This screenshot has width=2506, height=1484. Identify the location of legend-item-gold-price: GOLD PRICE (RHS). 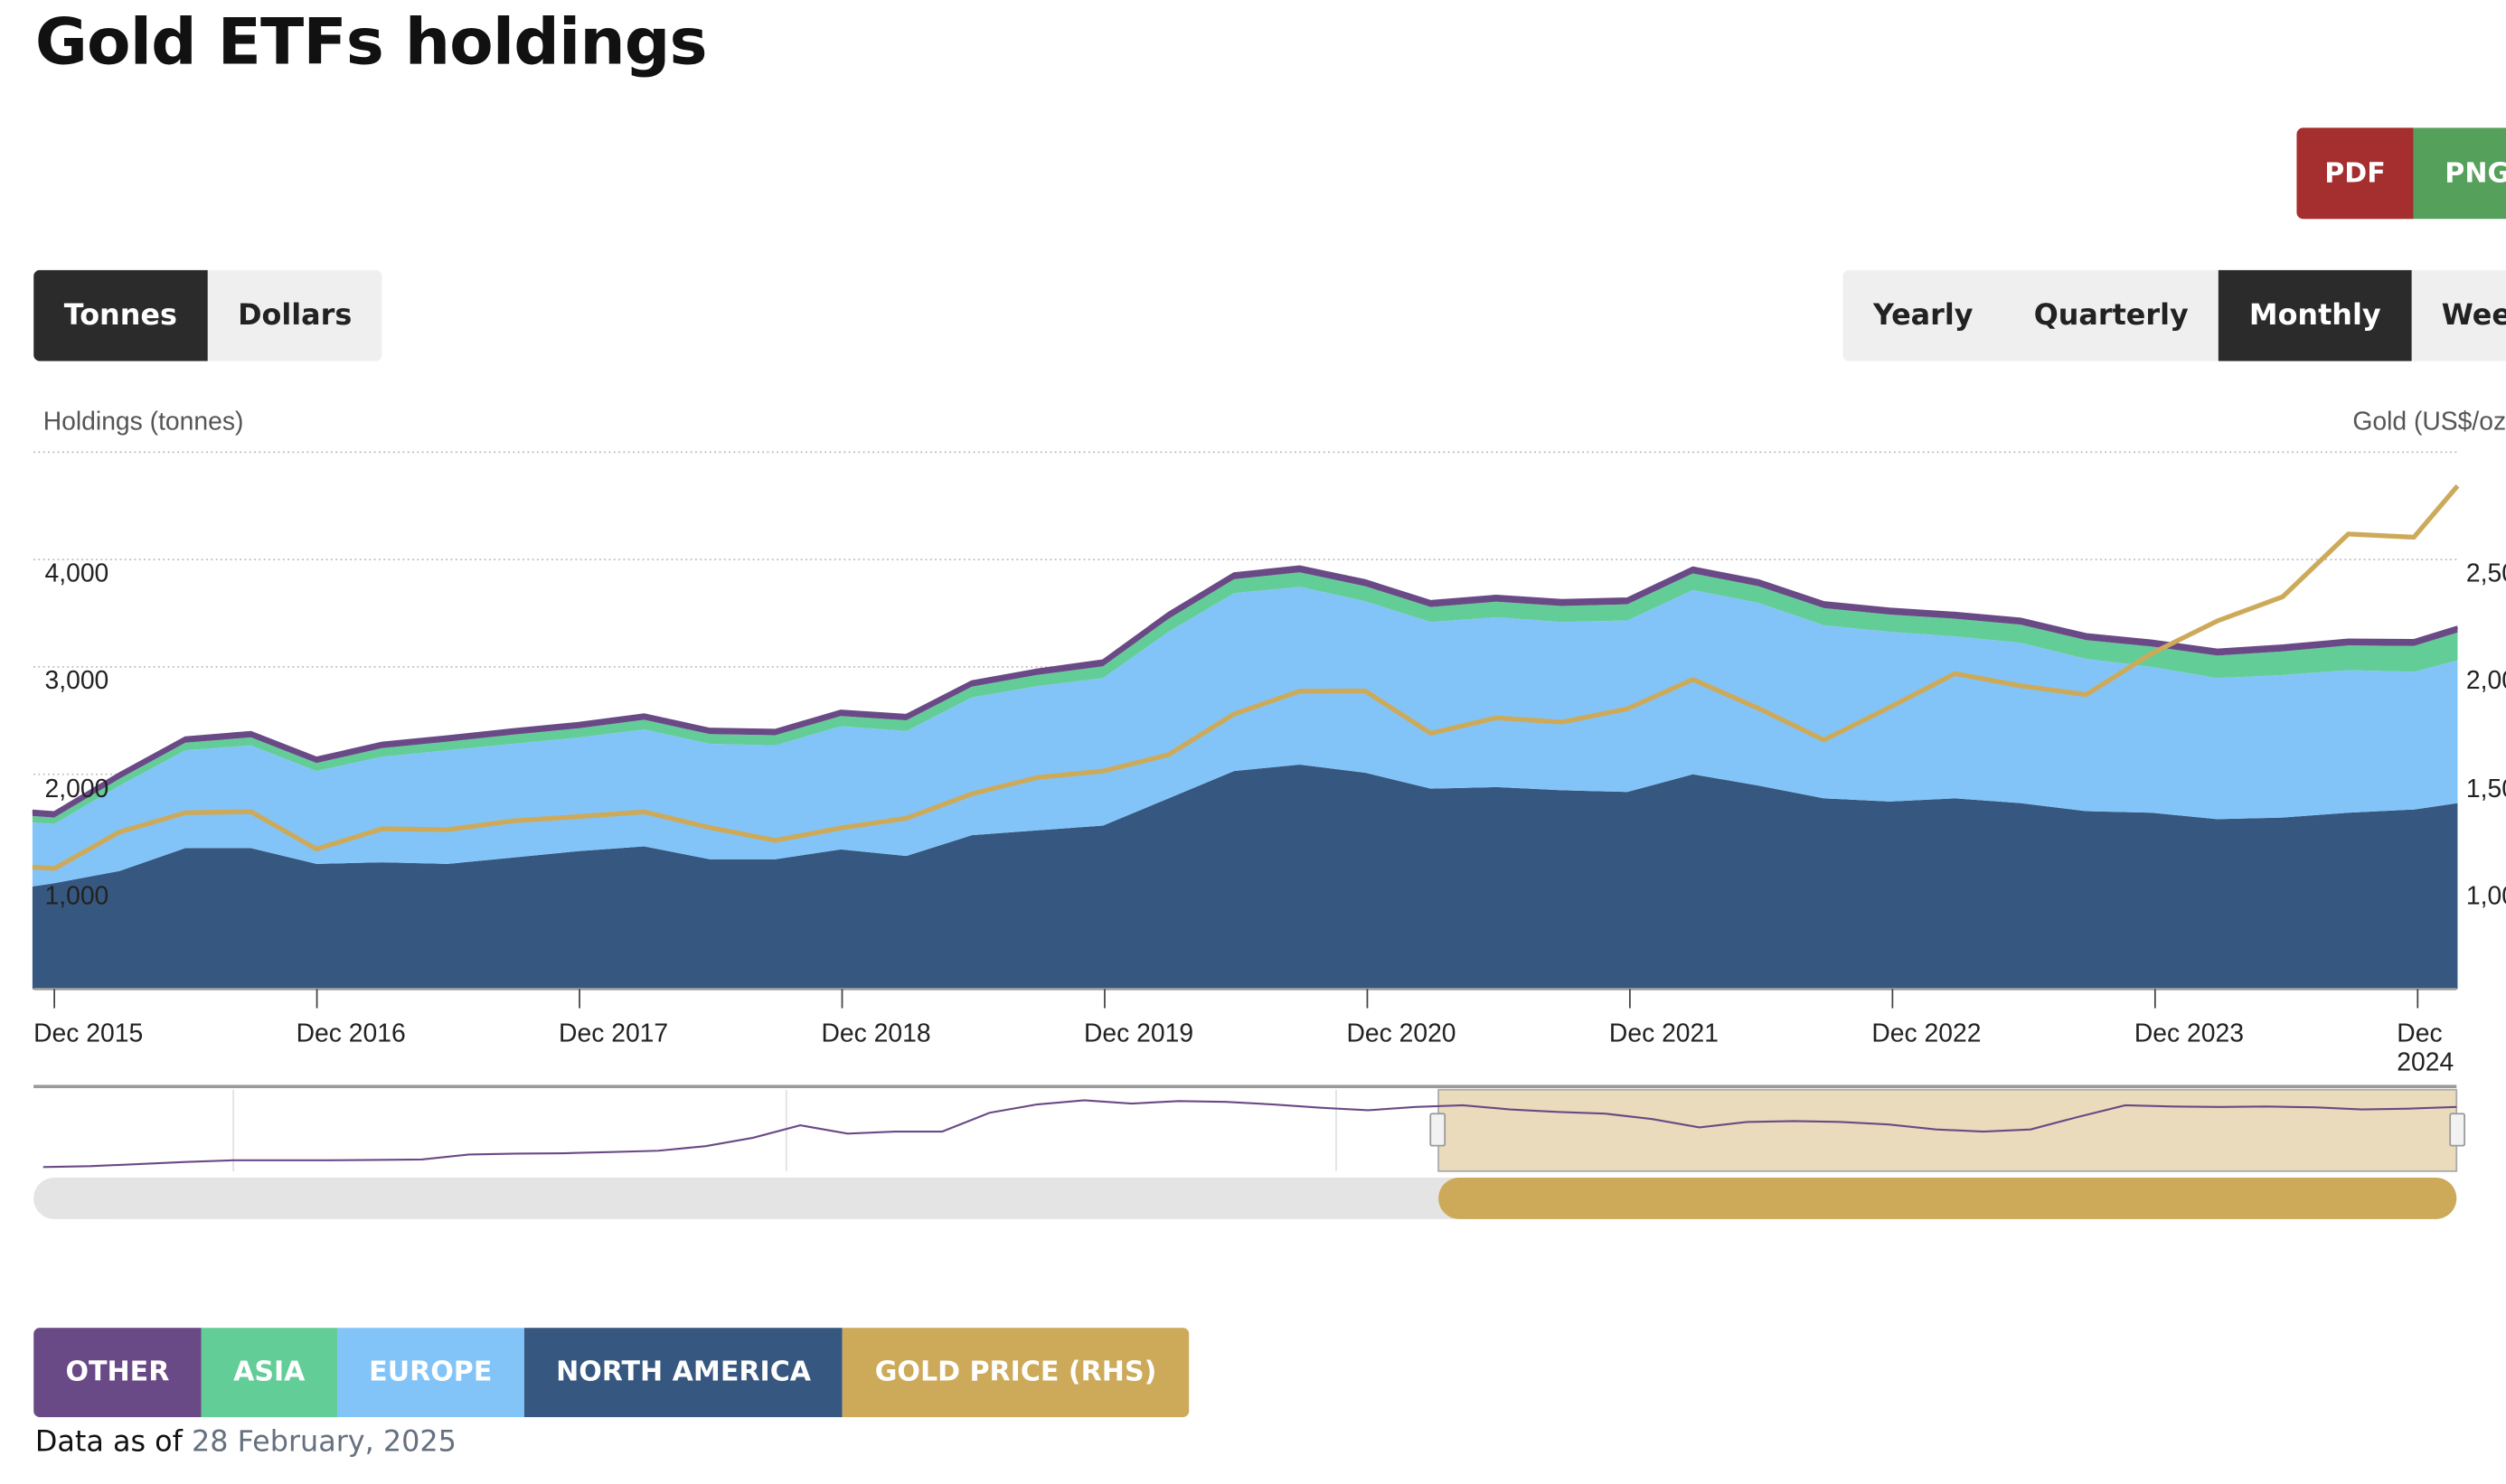
(1016, 1373).